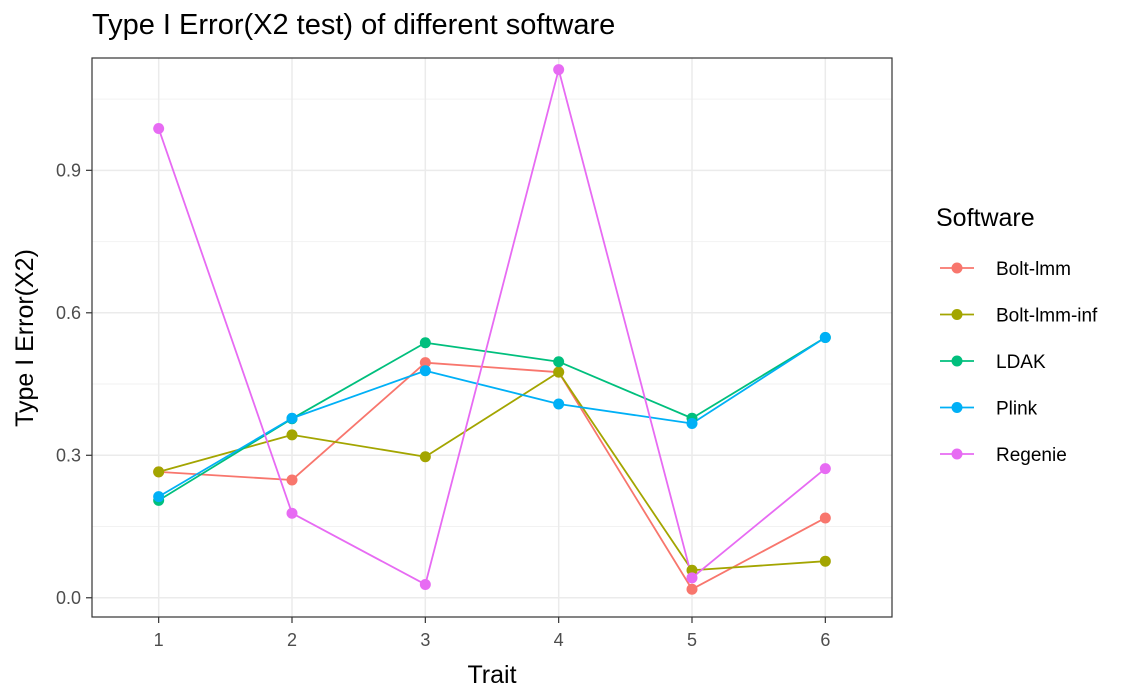  I want to click on legend-item: Bolt-lmm, so click(1005, 269).